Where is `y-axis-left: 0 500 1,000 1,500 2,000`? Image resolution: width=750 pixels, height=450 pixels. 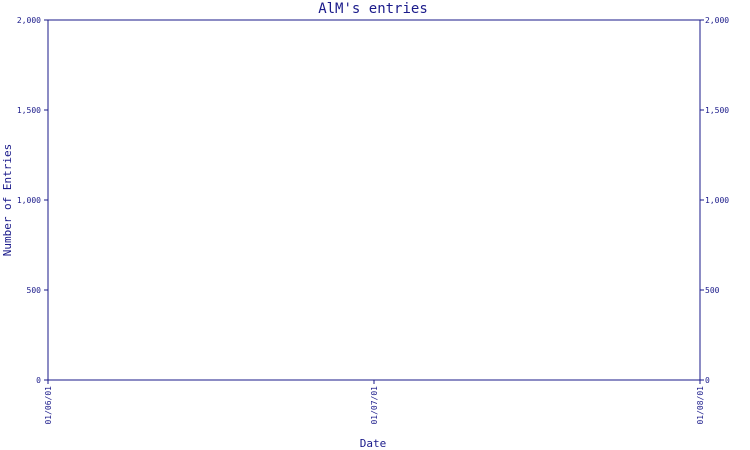 y-axis-left: 0 500 1,000 1,500 2,000 is located at coordinates (32, 200).